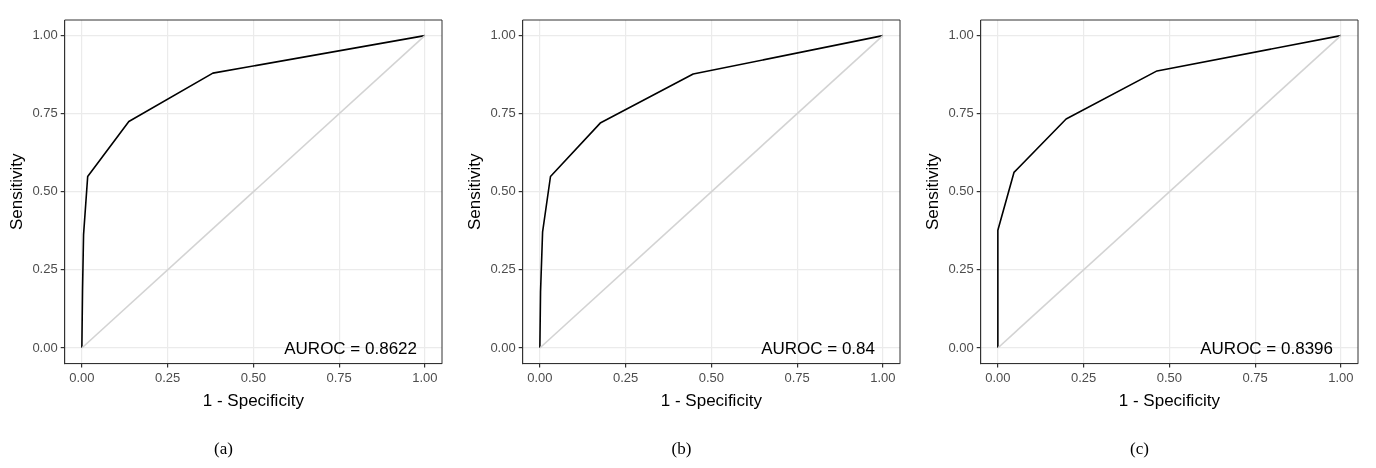 This screenshot has width=1376, height=468. What do you see at coordinates (818, 348) in the screenshot?
I see `annotation: AUROC = 0.84` at bounding box center [818, 348].